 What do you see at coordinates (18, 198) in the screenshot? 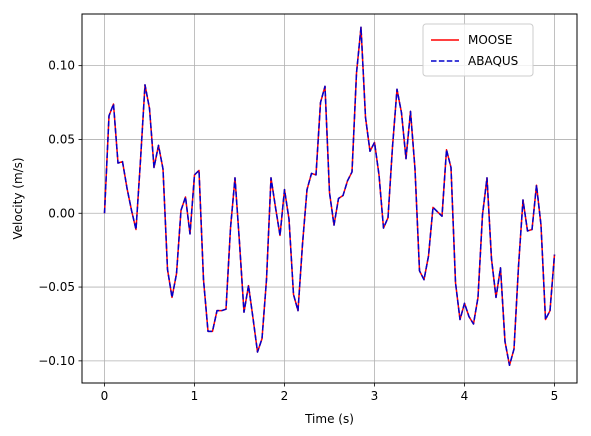
I see `y-axis-label: Velocity (m/s)` at bounding box center [18, 198].